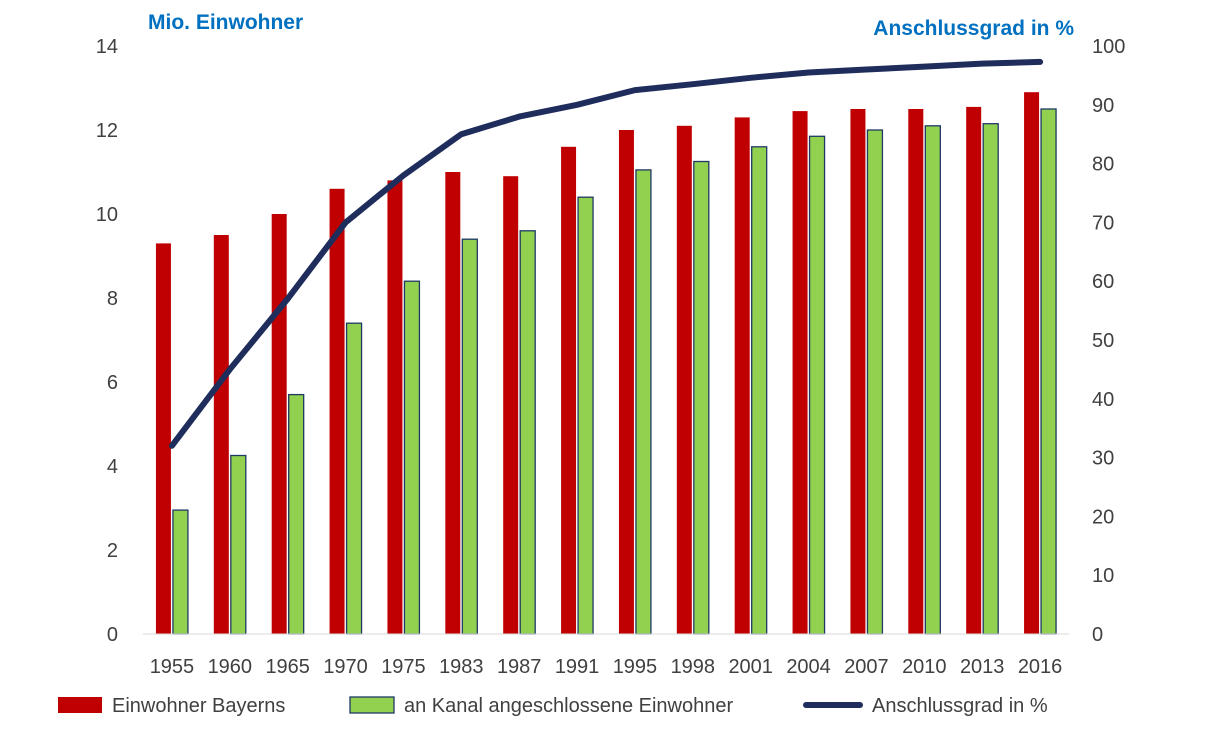 The width and height of the screenshot is (1227, 747). What do you see at coordinates (412, 457) in the screenshot?
I see `bar-angeschlossen-1975` at bounding box center [412, 457].